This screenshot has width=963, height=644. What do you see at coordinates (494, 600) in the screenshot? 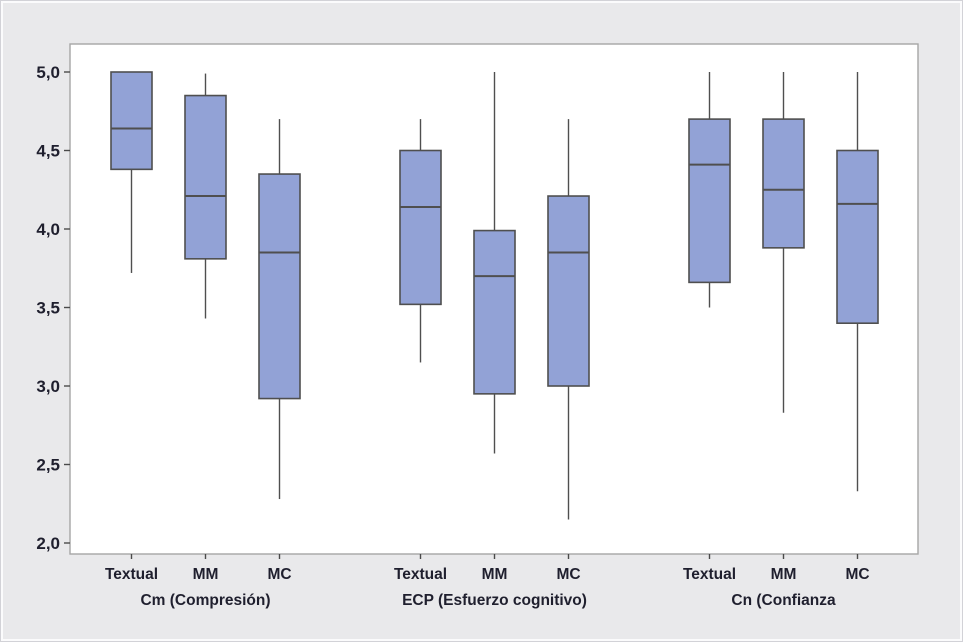
I see `x-axis-group-label: ECP (Esfuerzo cognitivo)` at bounding box center [494, 600].